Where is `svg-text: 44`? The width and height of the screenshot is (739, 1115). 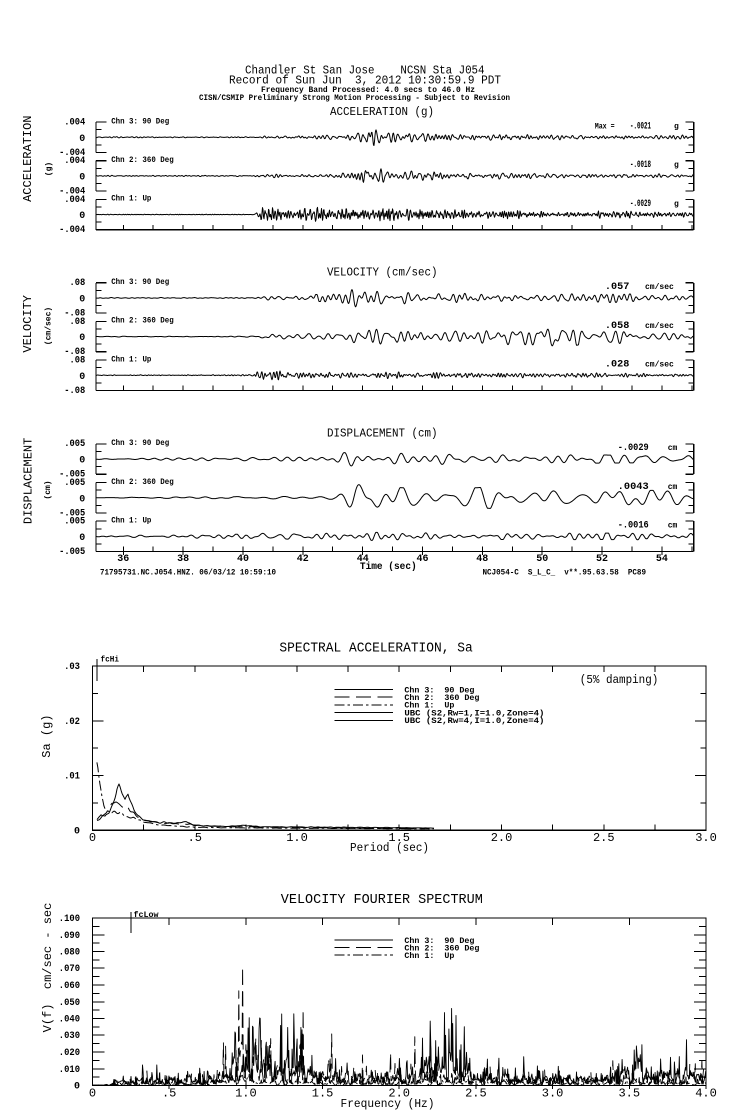
svg-text: 44 is located at coordinates (363, 559).